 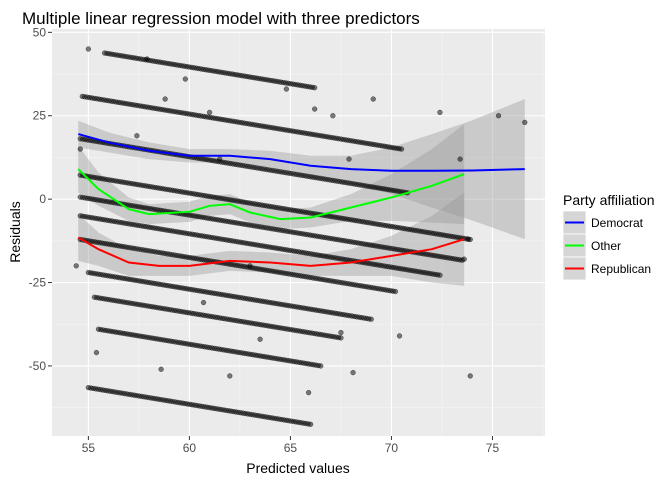 I want to click on legend-label-democrat: Democrat, so click(x=617, y=223).